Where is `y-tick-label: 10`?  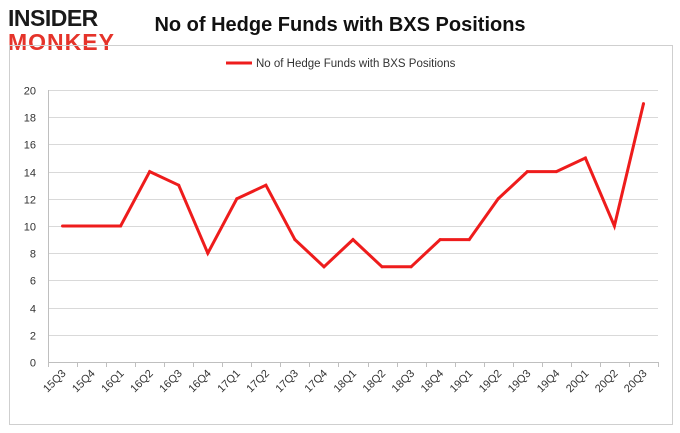 y-tick-label: 10 is located at coordinates (30, 228).